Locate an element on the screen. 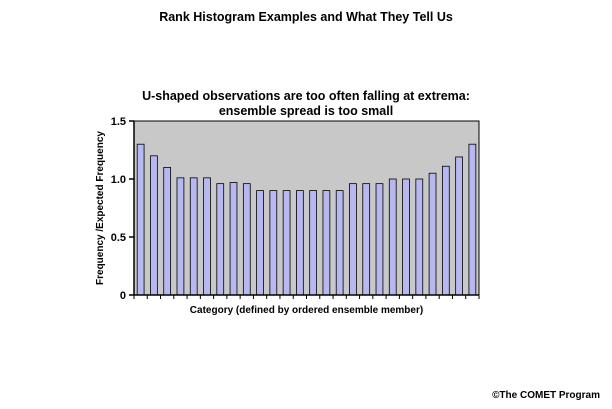 The height and width of the screenshot is (409, 612). chart-title-line-2: ensemble spread is too small is located at coordinates (306, 111).